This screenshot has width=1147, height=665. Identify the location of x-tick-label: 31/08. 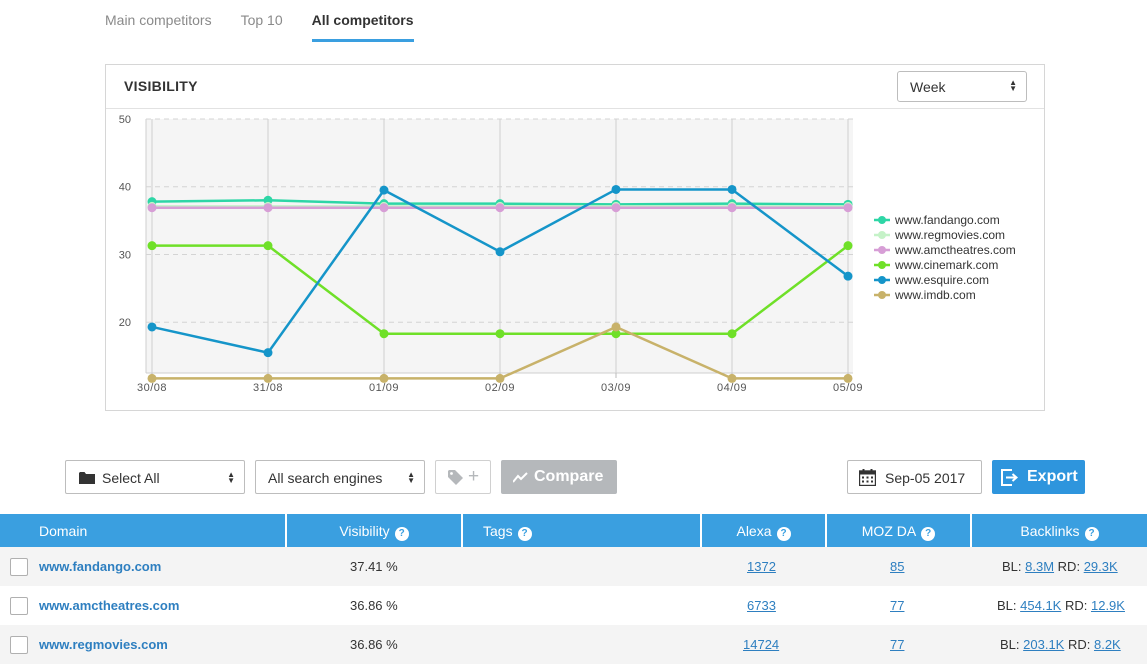
(268, 388).